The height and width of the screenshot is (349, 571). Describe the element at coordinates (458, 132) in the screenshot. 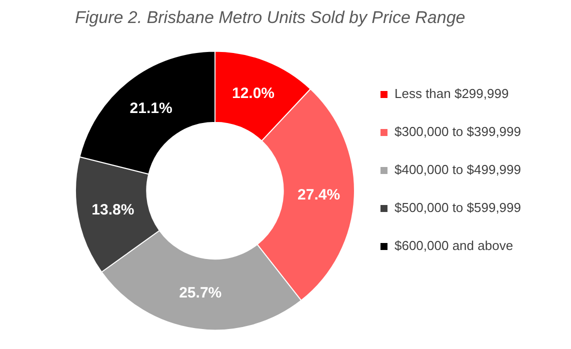

I see `legend-label: $300,000 to $399,999` at that location.